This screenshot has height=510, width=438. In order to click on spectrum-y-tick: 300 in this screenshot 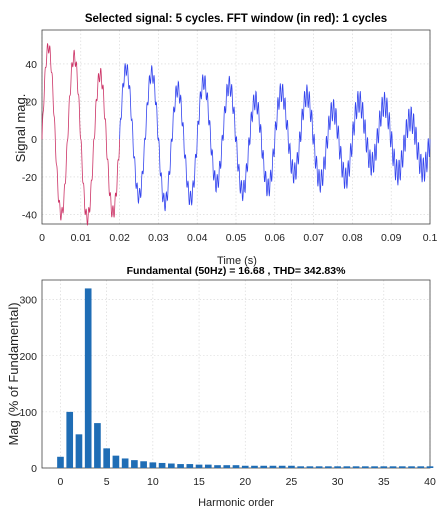, I will do `click(28, 301)`.